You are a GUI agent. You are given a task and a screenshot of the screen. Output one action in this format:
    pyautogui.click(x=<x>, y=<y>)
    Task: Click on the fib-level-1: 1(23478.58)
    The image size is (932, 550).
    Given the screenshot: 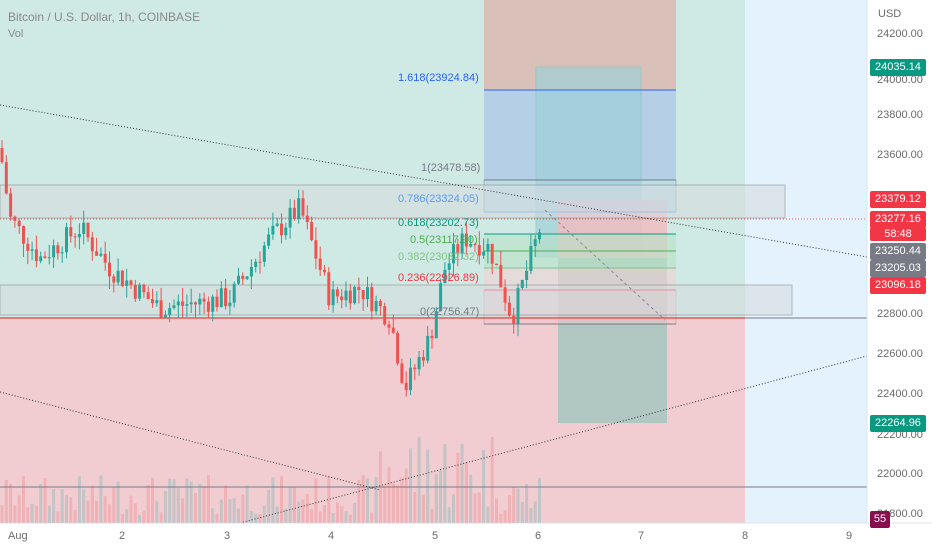 What is the action you would take?
    pyautogui.click(x=451, y=168)
    